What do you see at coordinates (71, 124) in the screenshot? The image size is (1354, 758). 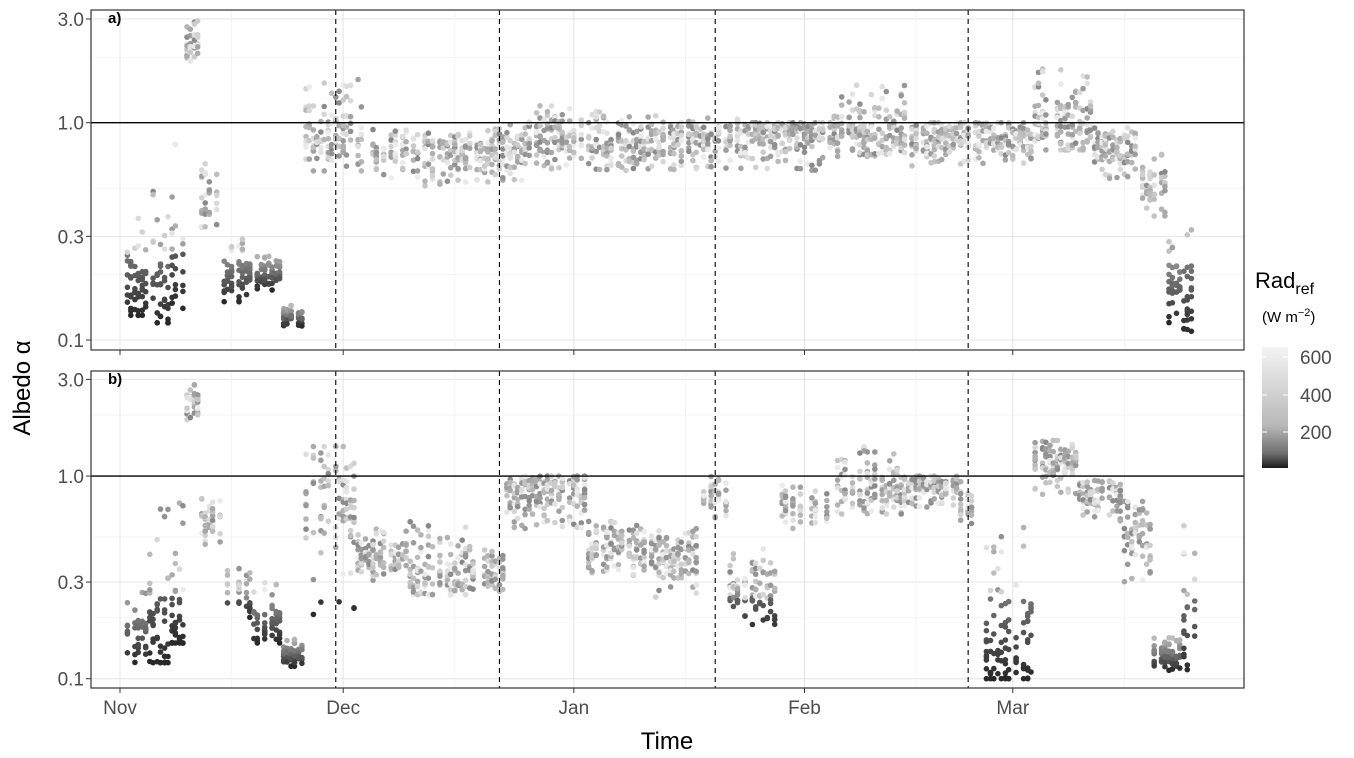 I see `y-tick-label: 1.0` at bounding box center [71, 124].